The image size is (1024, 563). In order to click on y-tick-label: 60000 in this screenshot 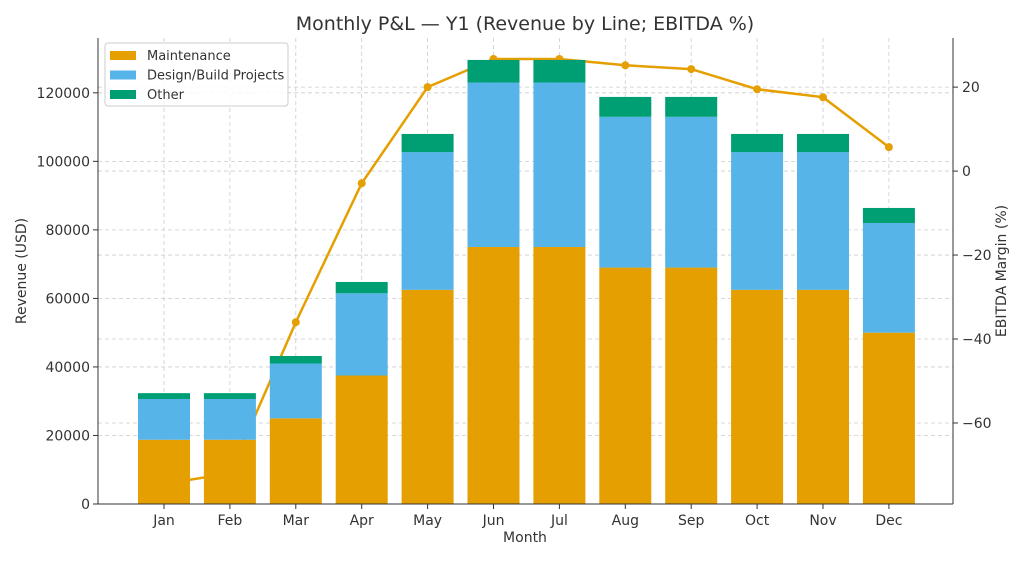, I will do `click(67, 299)`.